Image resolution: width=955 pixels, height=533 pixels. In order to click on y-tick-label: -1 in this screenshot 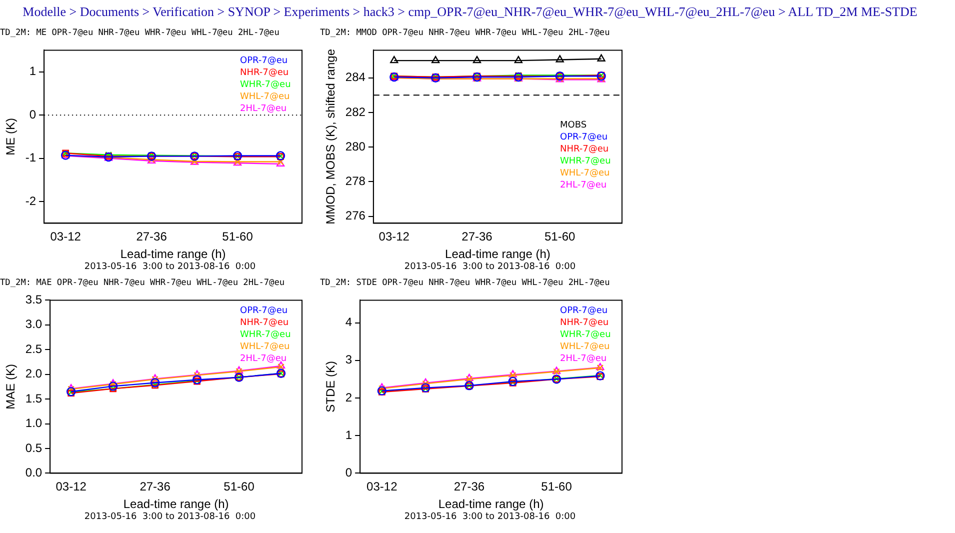, I will do `click(30, 157)`.